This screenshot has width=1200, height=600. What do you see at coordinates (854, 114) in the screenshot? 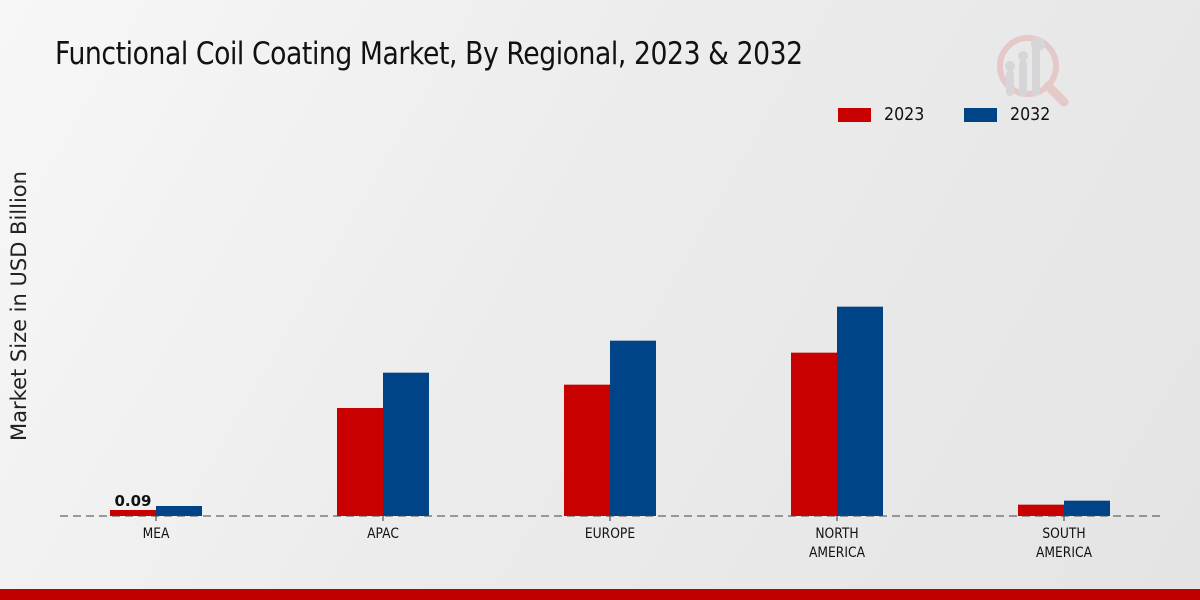
I see `legend-swatch-2023` at bounding box center [854, 114].